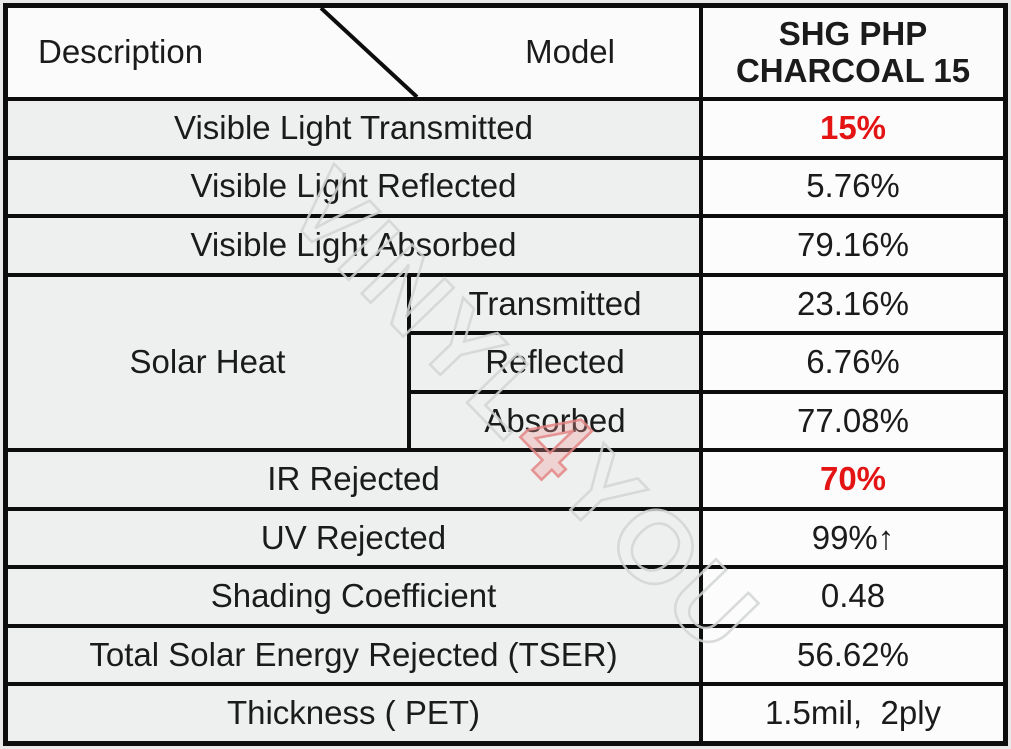 The image size is (1011, 749). I want to click on tser-value: 56.62%, so click(853, 655).